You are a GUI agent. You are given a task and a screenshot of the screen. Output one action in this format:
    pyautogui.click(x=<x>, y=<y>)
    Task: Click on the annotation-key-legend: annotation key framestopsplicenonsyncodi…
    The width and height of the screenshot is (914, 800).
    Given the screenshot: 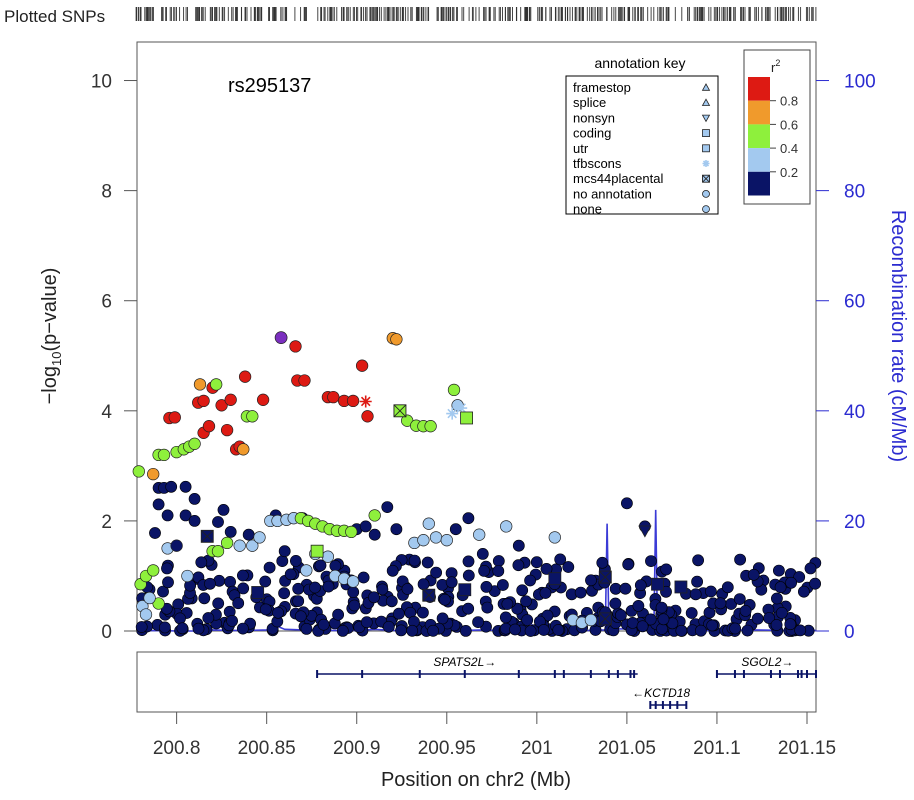 What is the action you would take?
    pyautogui.click(x=642, y=136)
    